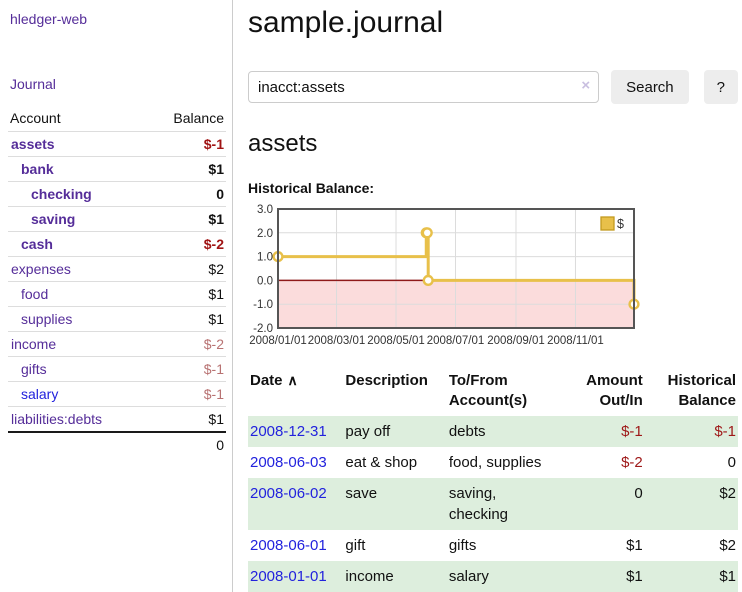  I want to click on svg-text: 0.0, so click(265, 281).